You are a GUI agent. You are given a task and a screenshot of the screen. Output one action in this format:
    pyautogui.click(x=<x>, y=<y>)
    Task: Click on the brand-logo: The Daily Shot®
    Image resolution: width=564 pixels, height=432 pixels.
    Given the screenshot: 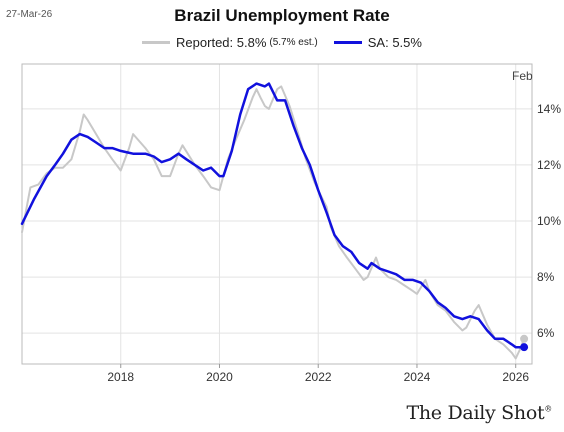 What is the action you would take?
    pyautogui.click(x=479, y=413)
    